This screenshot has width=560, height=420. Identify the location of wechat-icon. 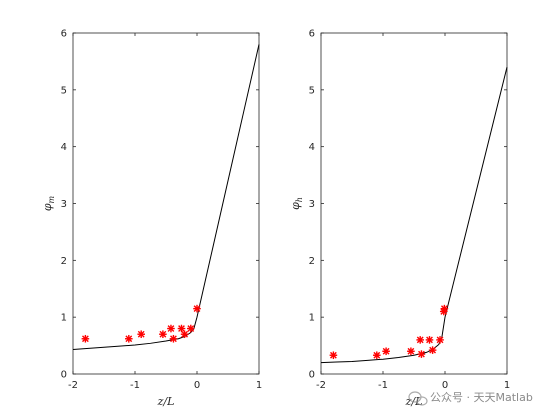
(418, 398).